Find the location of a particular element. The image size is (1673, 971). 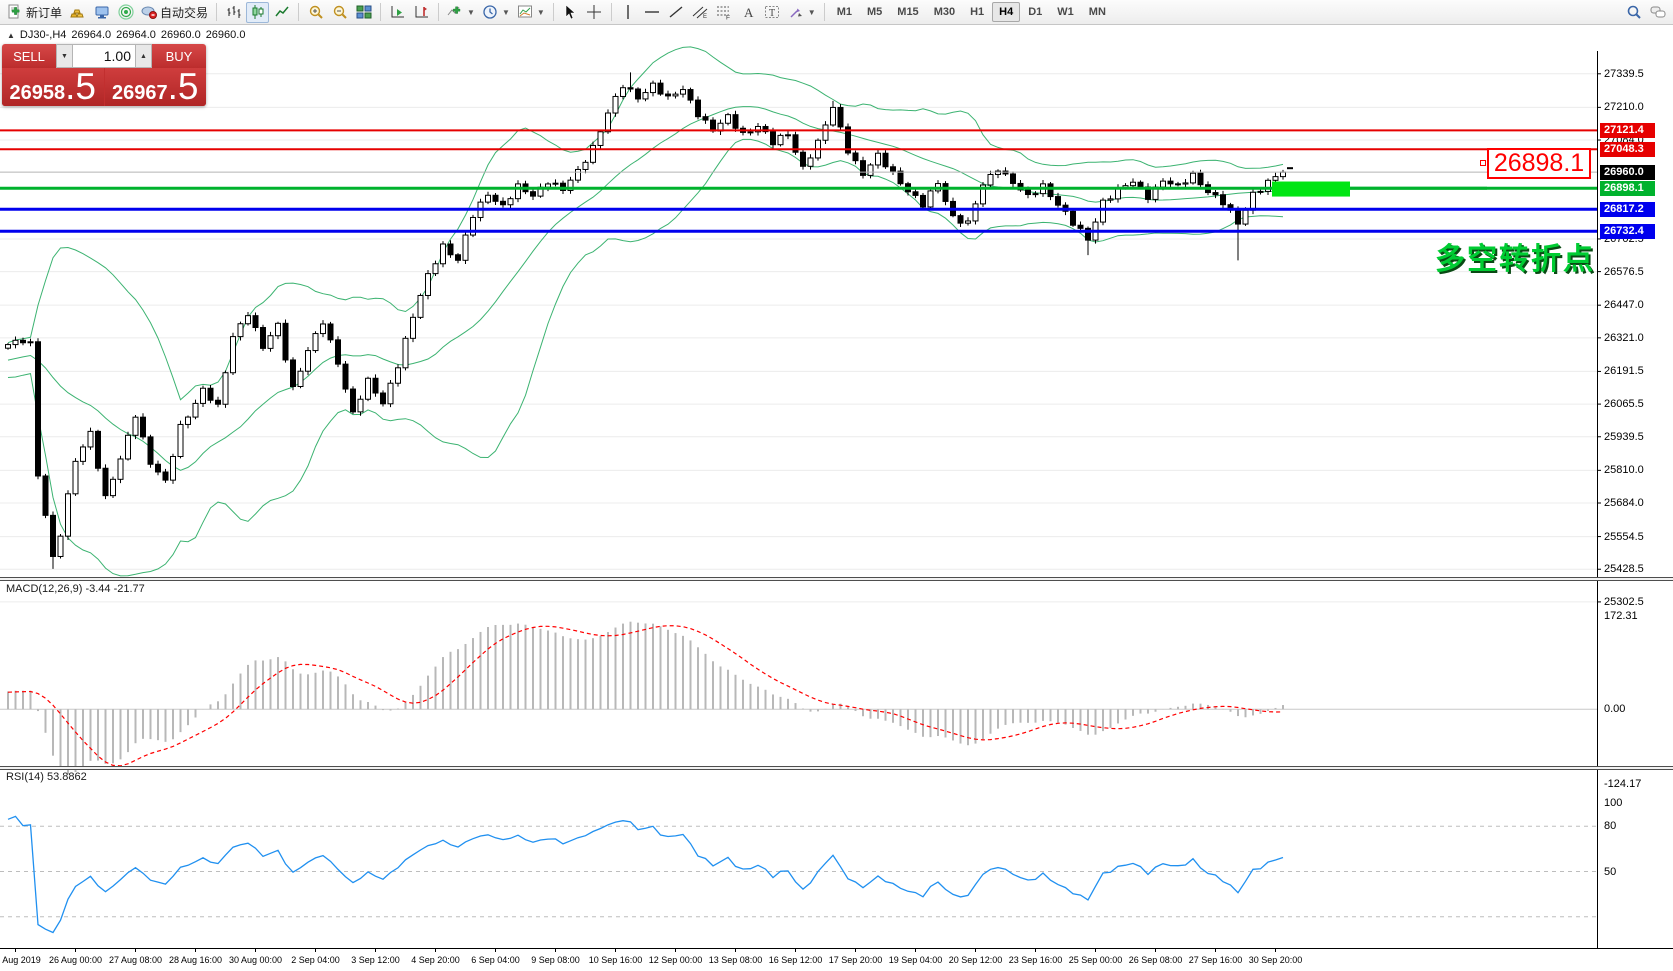

chart-shift-button is located at coordinates (421, 12).